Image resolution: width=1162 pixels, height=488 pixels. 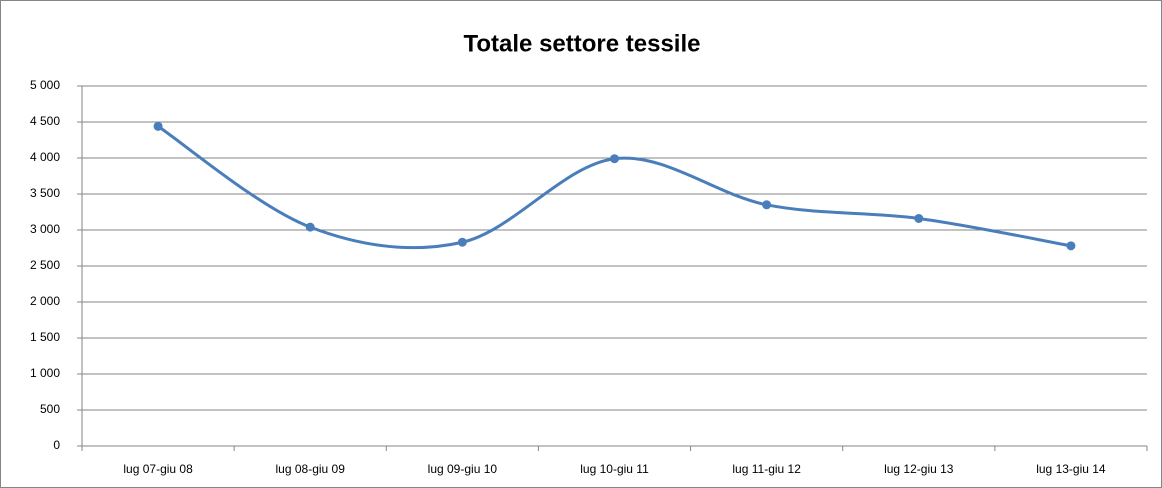 I want to click on y-tick-label: 2 500, so click(x=45, y=265).